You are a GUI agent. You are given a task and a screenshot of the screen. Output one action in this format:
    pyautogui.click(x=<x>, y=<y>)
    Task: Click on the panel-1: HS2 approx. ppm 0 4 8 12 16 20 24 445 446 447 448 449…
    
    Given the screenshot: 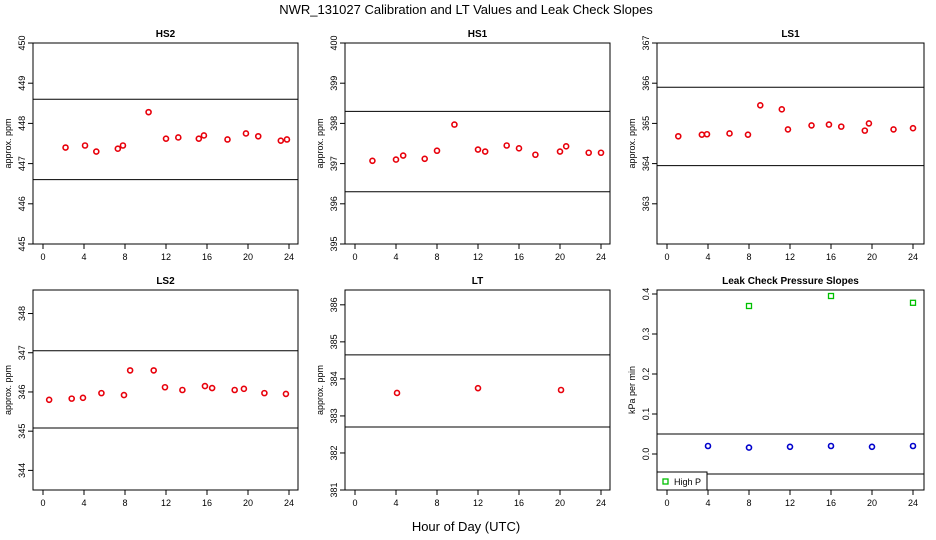 What is the action you would take?
    pyautogui.click(x=151, y=145)
    